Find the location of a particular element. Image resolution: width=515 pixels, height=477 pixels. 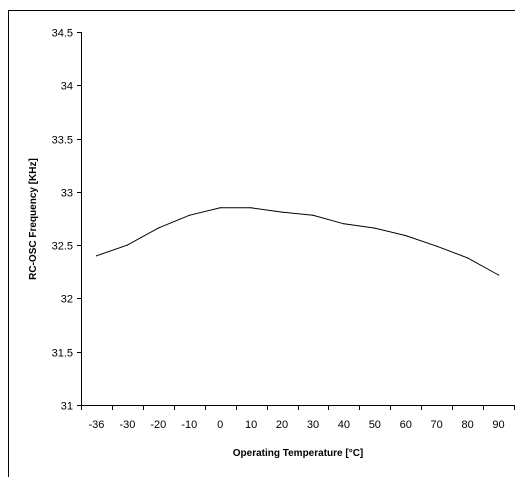

y-tick-label: 33.5 is located at coordinates (62, 141).